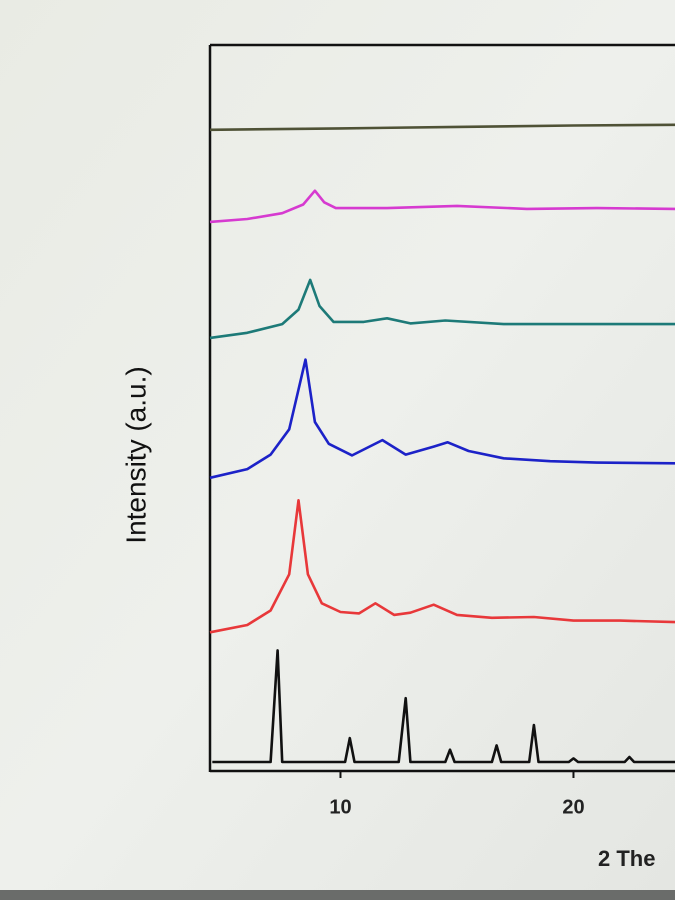  What do you see at coordinates (573, 807) in the screenshot?
I see `x-tick-label: 20` at bounding box center [573, 807].